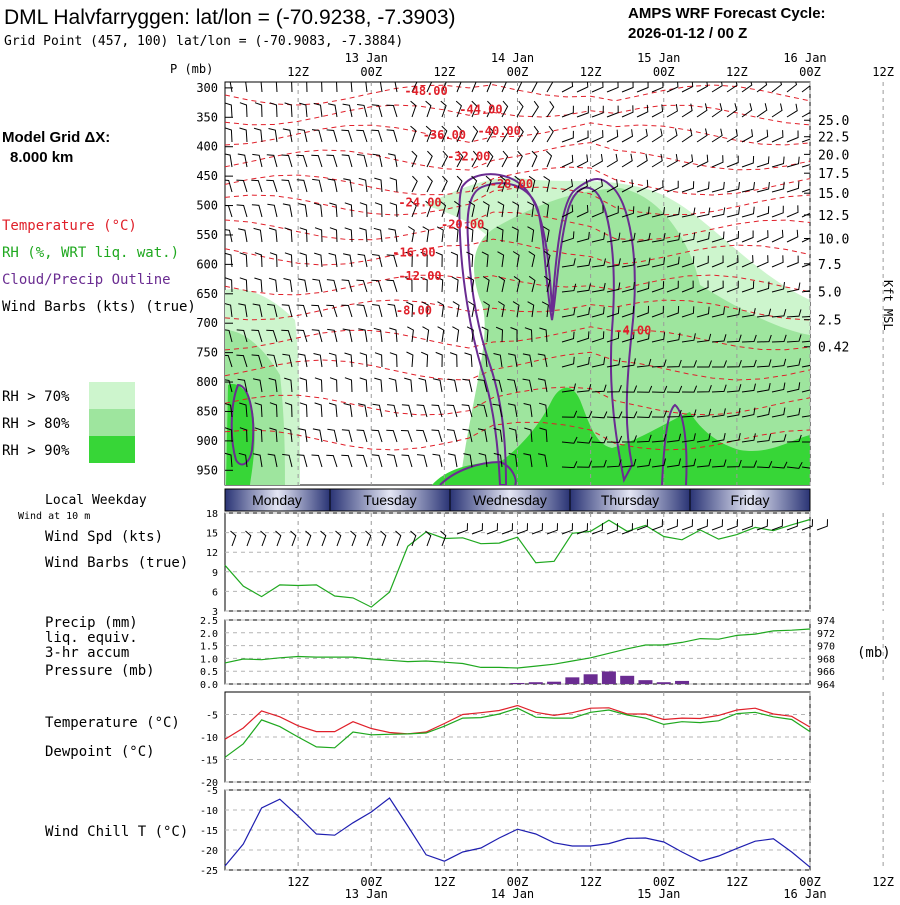  What do you see at coordinates (212, 553) in the screenshot?
I see `y-tick-label: 12` at bounding box center [212, 553].